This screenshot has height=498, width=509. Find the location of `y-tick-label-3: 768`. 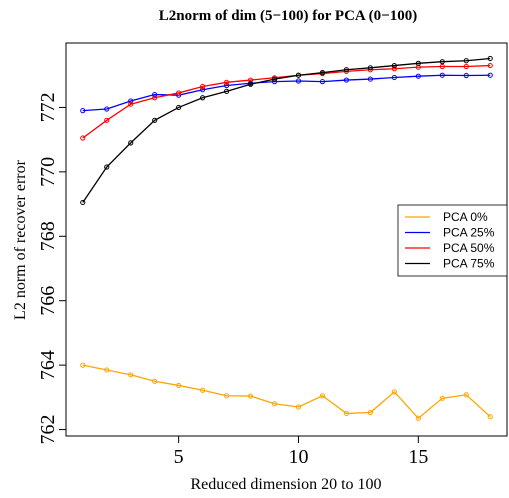

y-tick-label-3: 768 is located at coordinates (48, 236).